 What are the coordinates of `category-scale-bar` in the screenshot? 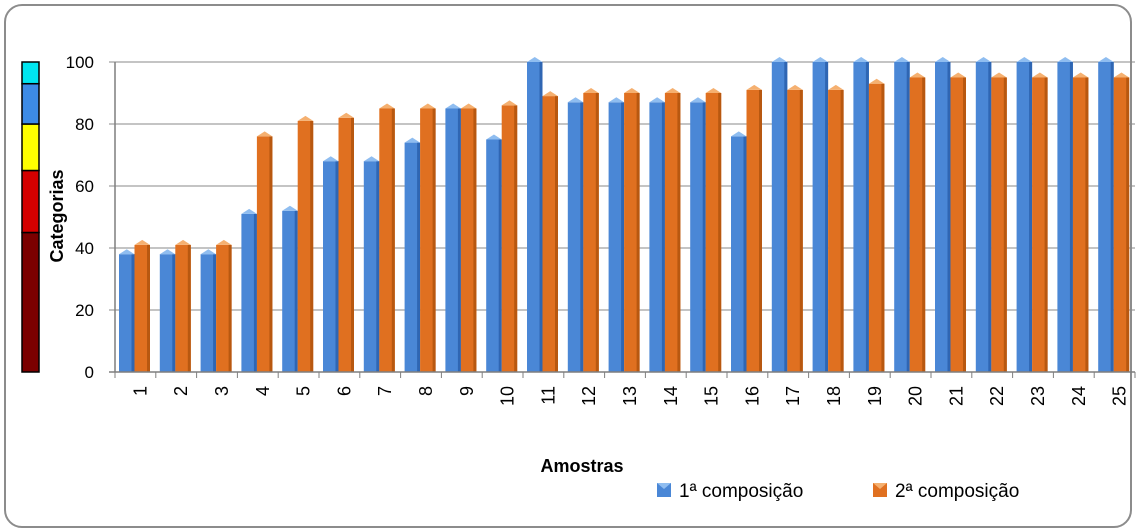 It's located at (30, 217).